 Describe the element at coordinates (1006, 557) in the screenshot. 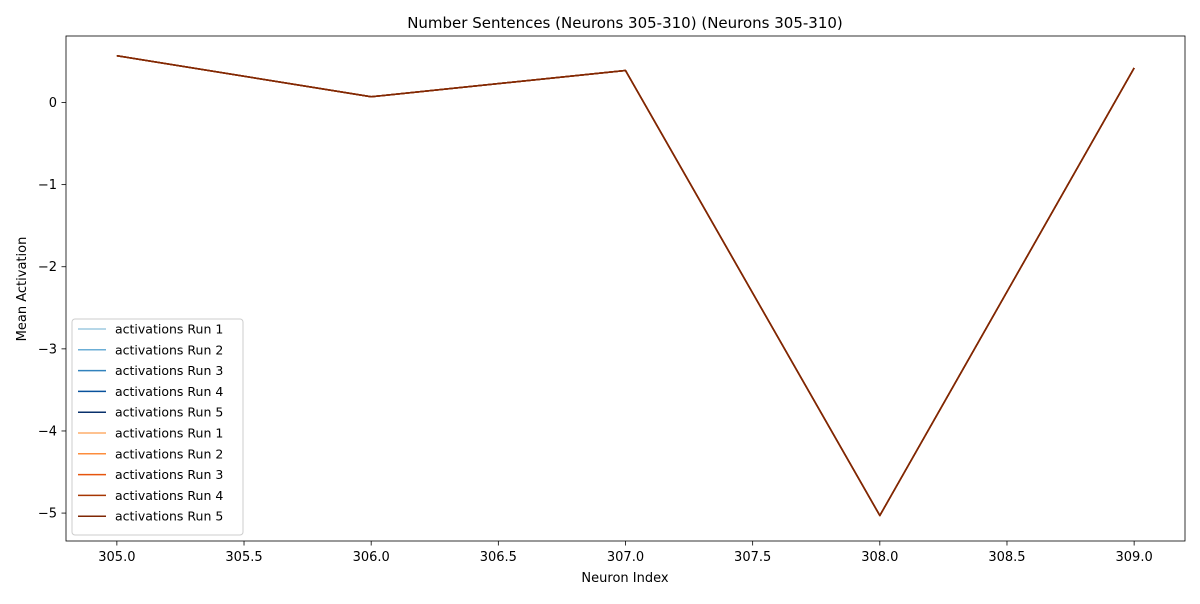

I see `x-tick-label: 308.5` at that location.